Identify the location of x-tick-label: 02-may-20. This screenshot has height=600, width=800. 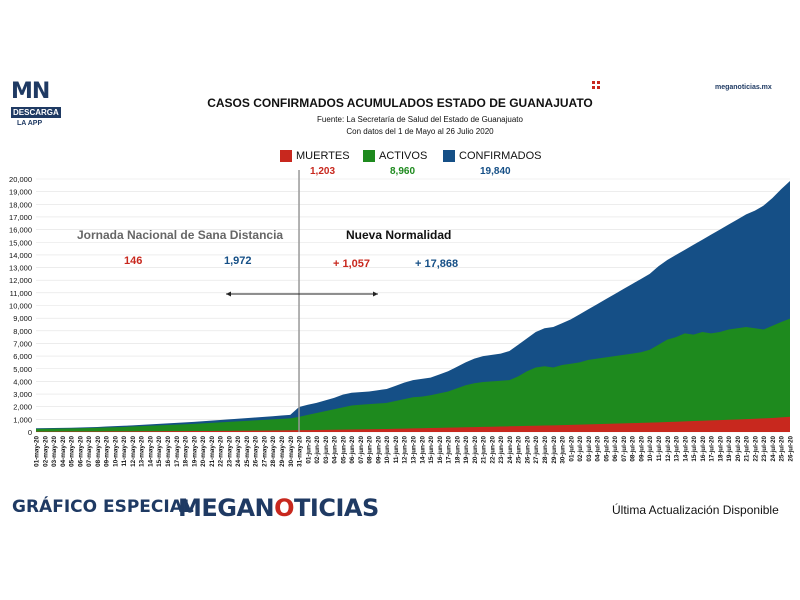
(45, 451).